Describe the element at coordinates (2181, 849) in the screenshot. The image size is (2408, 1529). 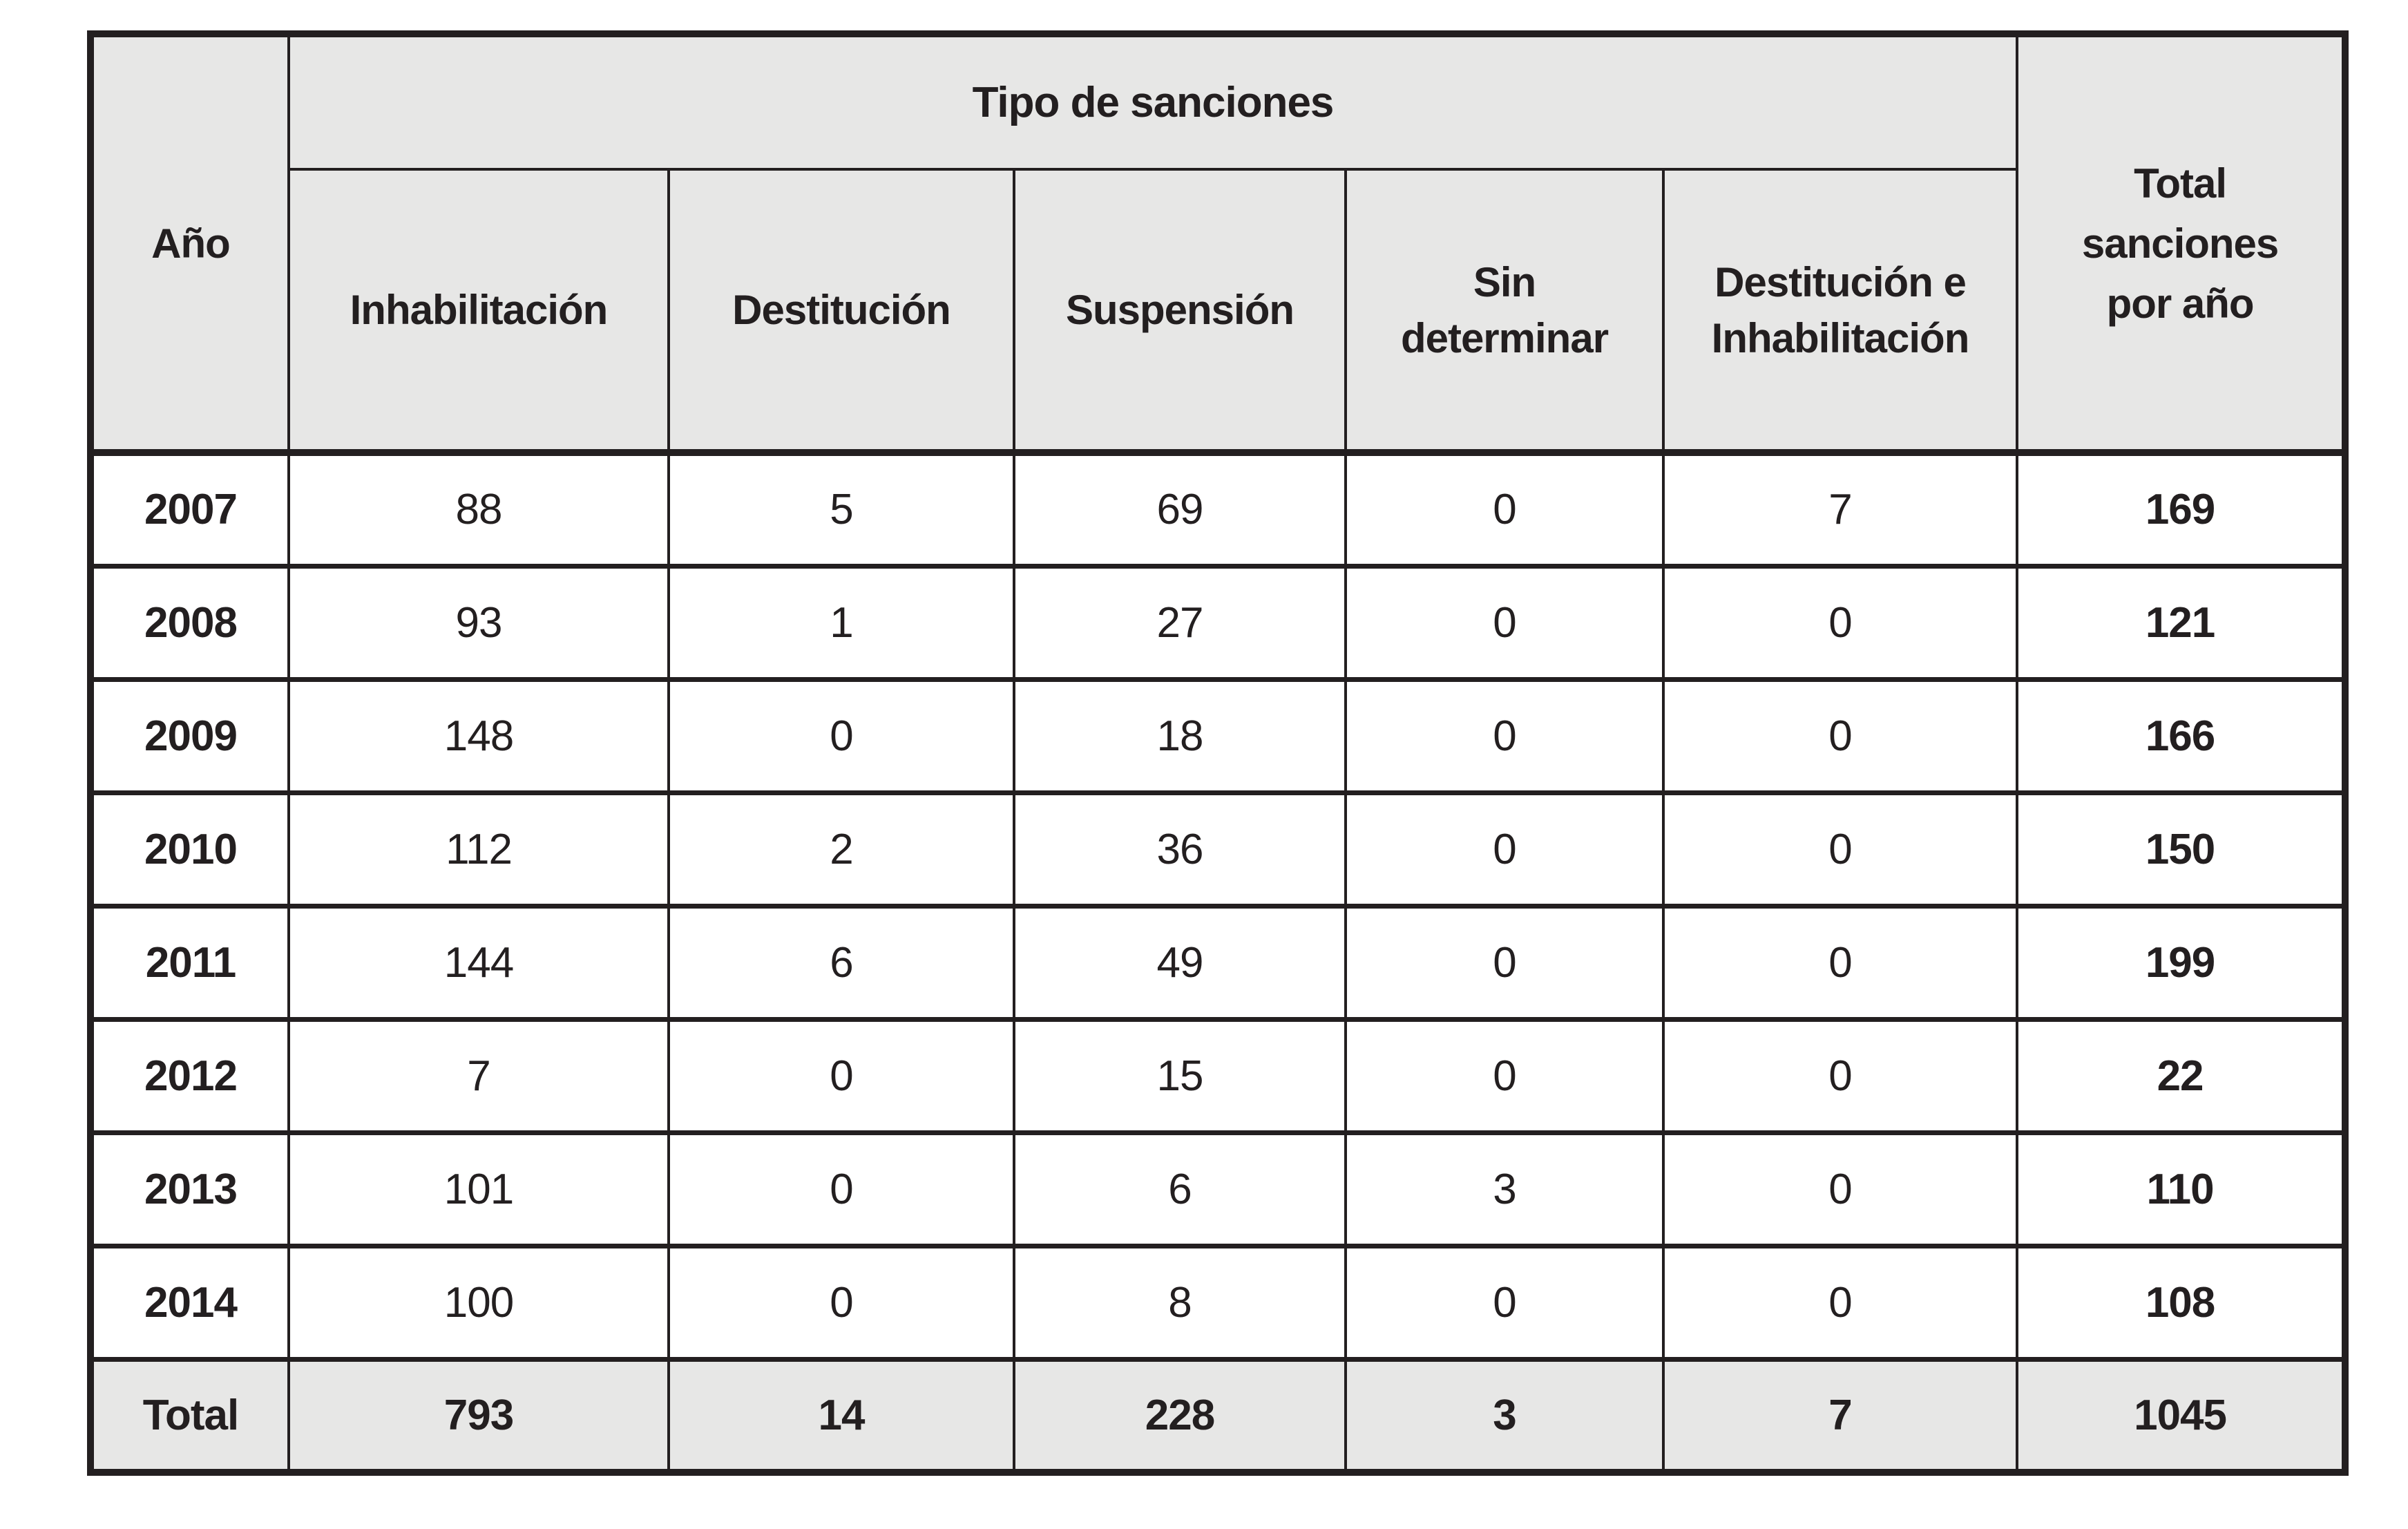
I see `row-total-cell: 150` at that location.